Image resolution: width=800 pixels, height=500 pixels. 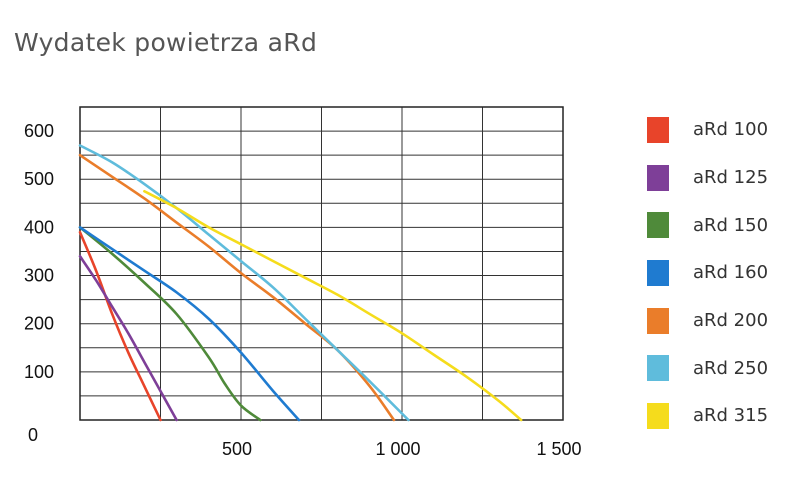 I want to click on legend-label: aRd 150, so click(x=731, y=225).